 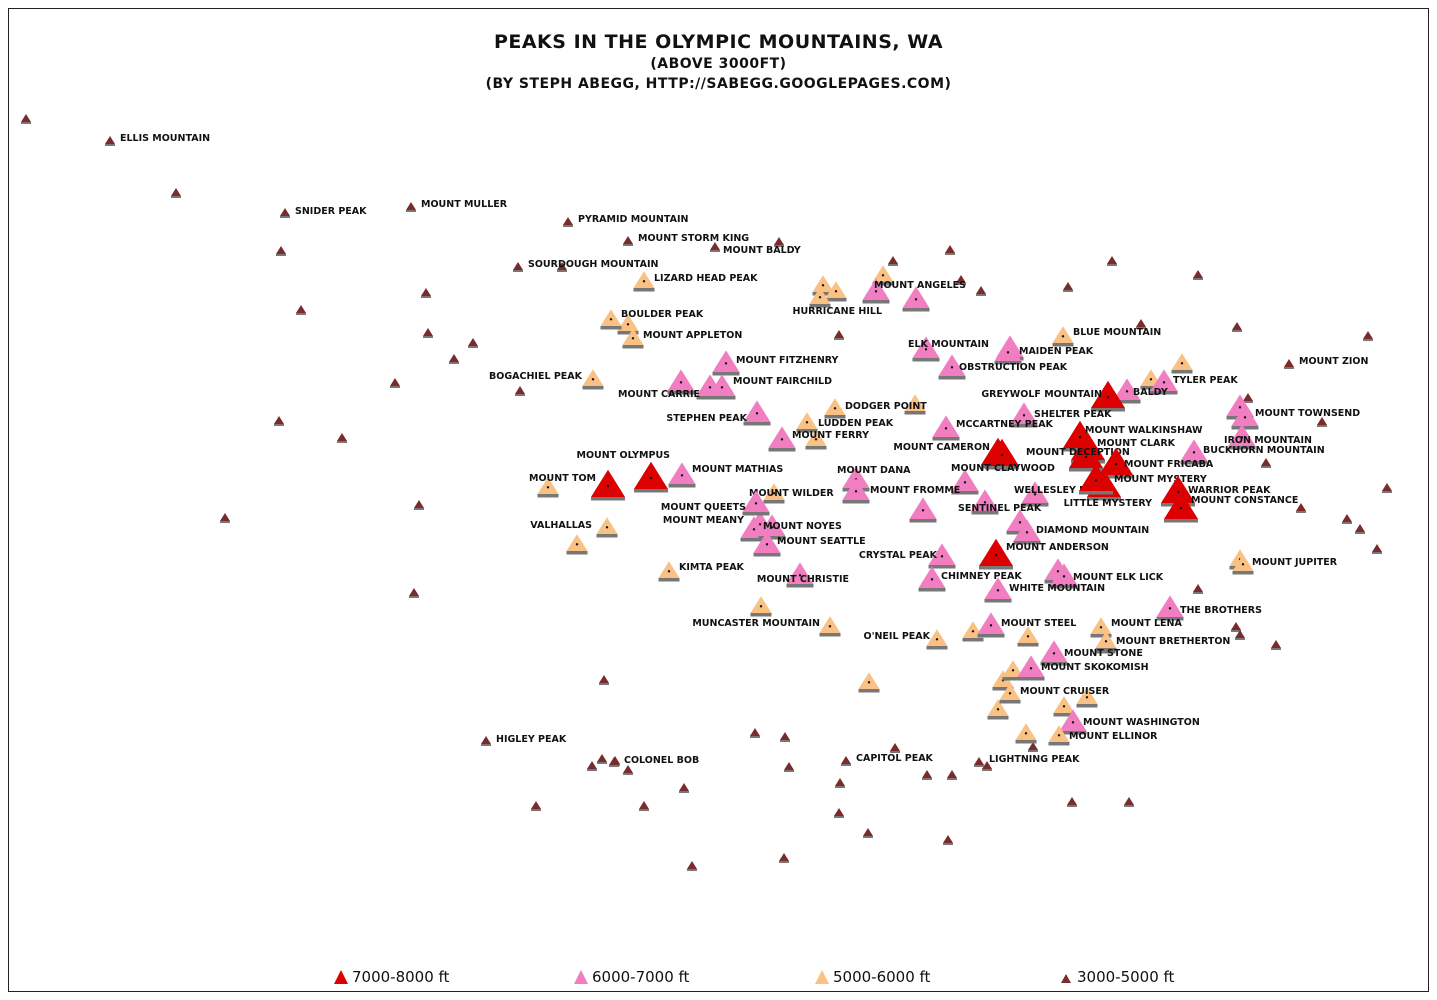 What do you see at coordinates (872, 977) in the screenshot?
I see `legend-item-5000: 5000-6000 ft` at bounding box center [872, 977].